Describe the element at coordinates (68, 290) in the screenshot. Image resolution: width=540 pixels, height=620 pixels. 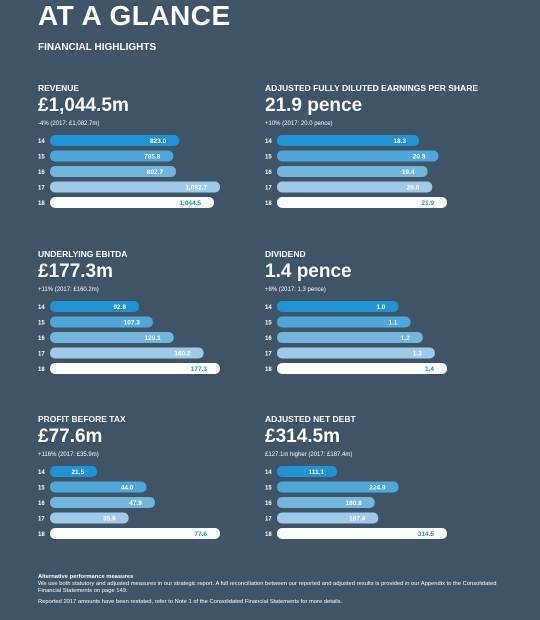
I see `comparison-note: +11% (2017: £160.2m)` at that location.